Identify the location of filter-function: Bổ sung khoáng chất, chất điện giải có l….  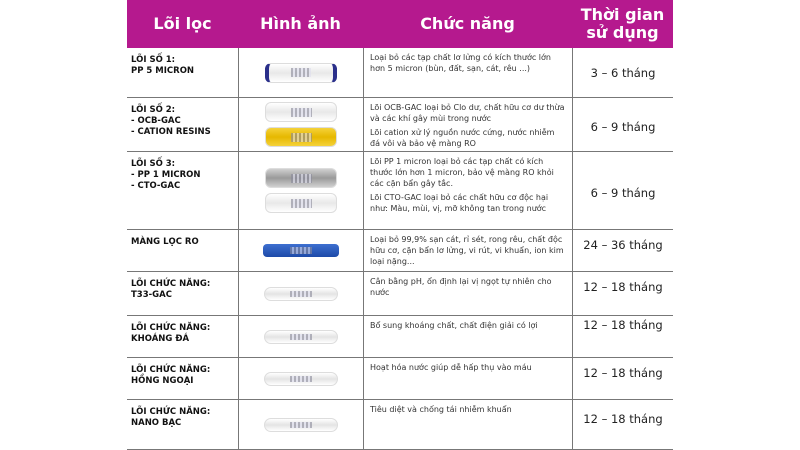
(467, 336).